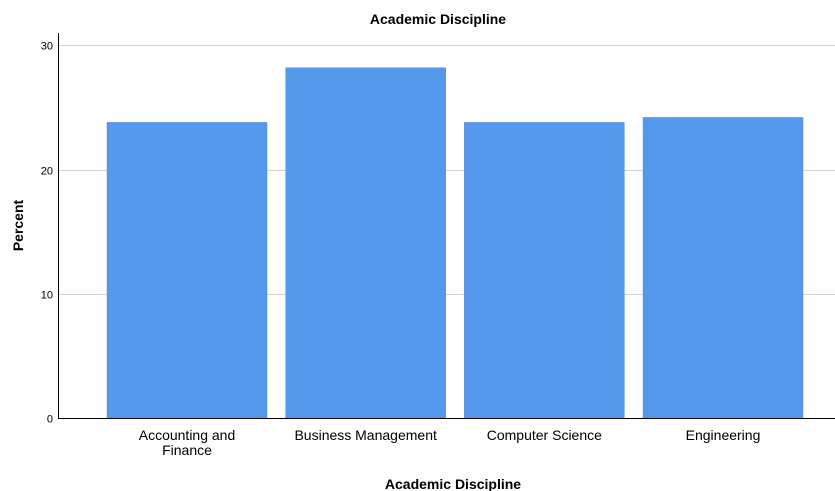 This screenshot has height=491, width=835. I want to click on y-tick-label: 0, so click(50, 420).